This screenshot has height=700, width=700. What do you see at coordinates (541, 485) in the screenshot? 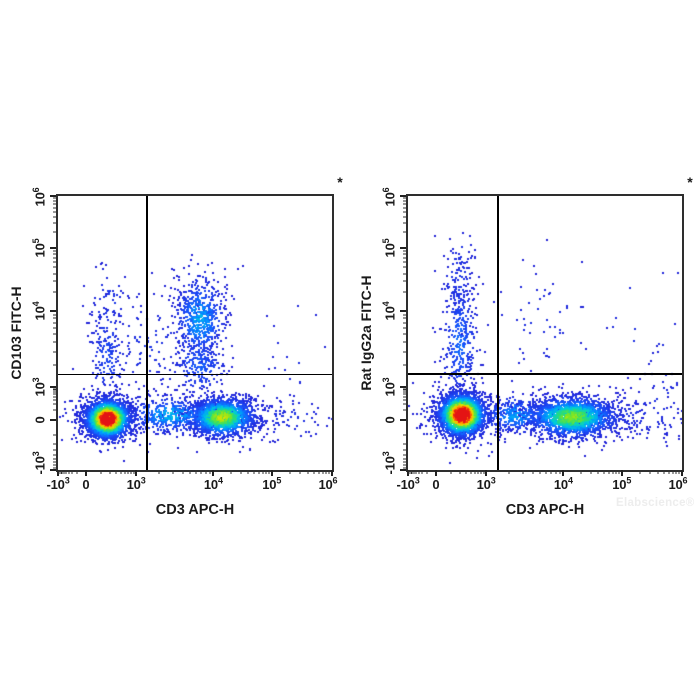
I see `x-tick-labels: -103 0 10³ 10⁴ 10⁵ 10⁶` at bounding box center [541, 485].